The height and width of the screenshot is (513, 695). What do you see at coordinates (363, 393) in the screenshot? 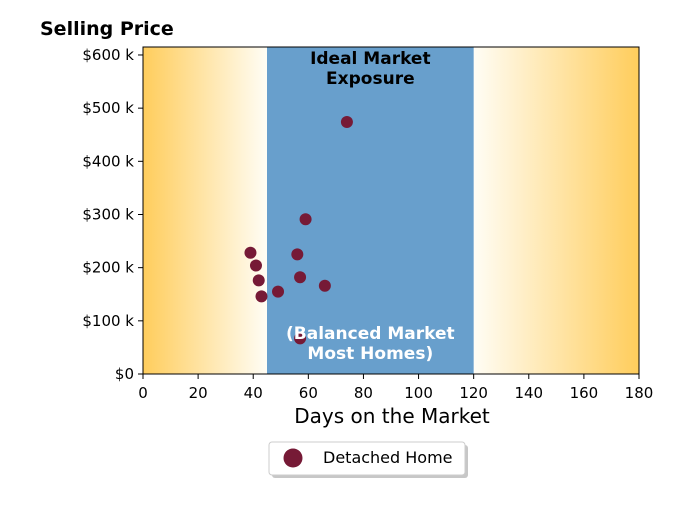
I see `x-tick-label: 80` at bounding box center [363, 393].